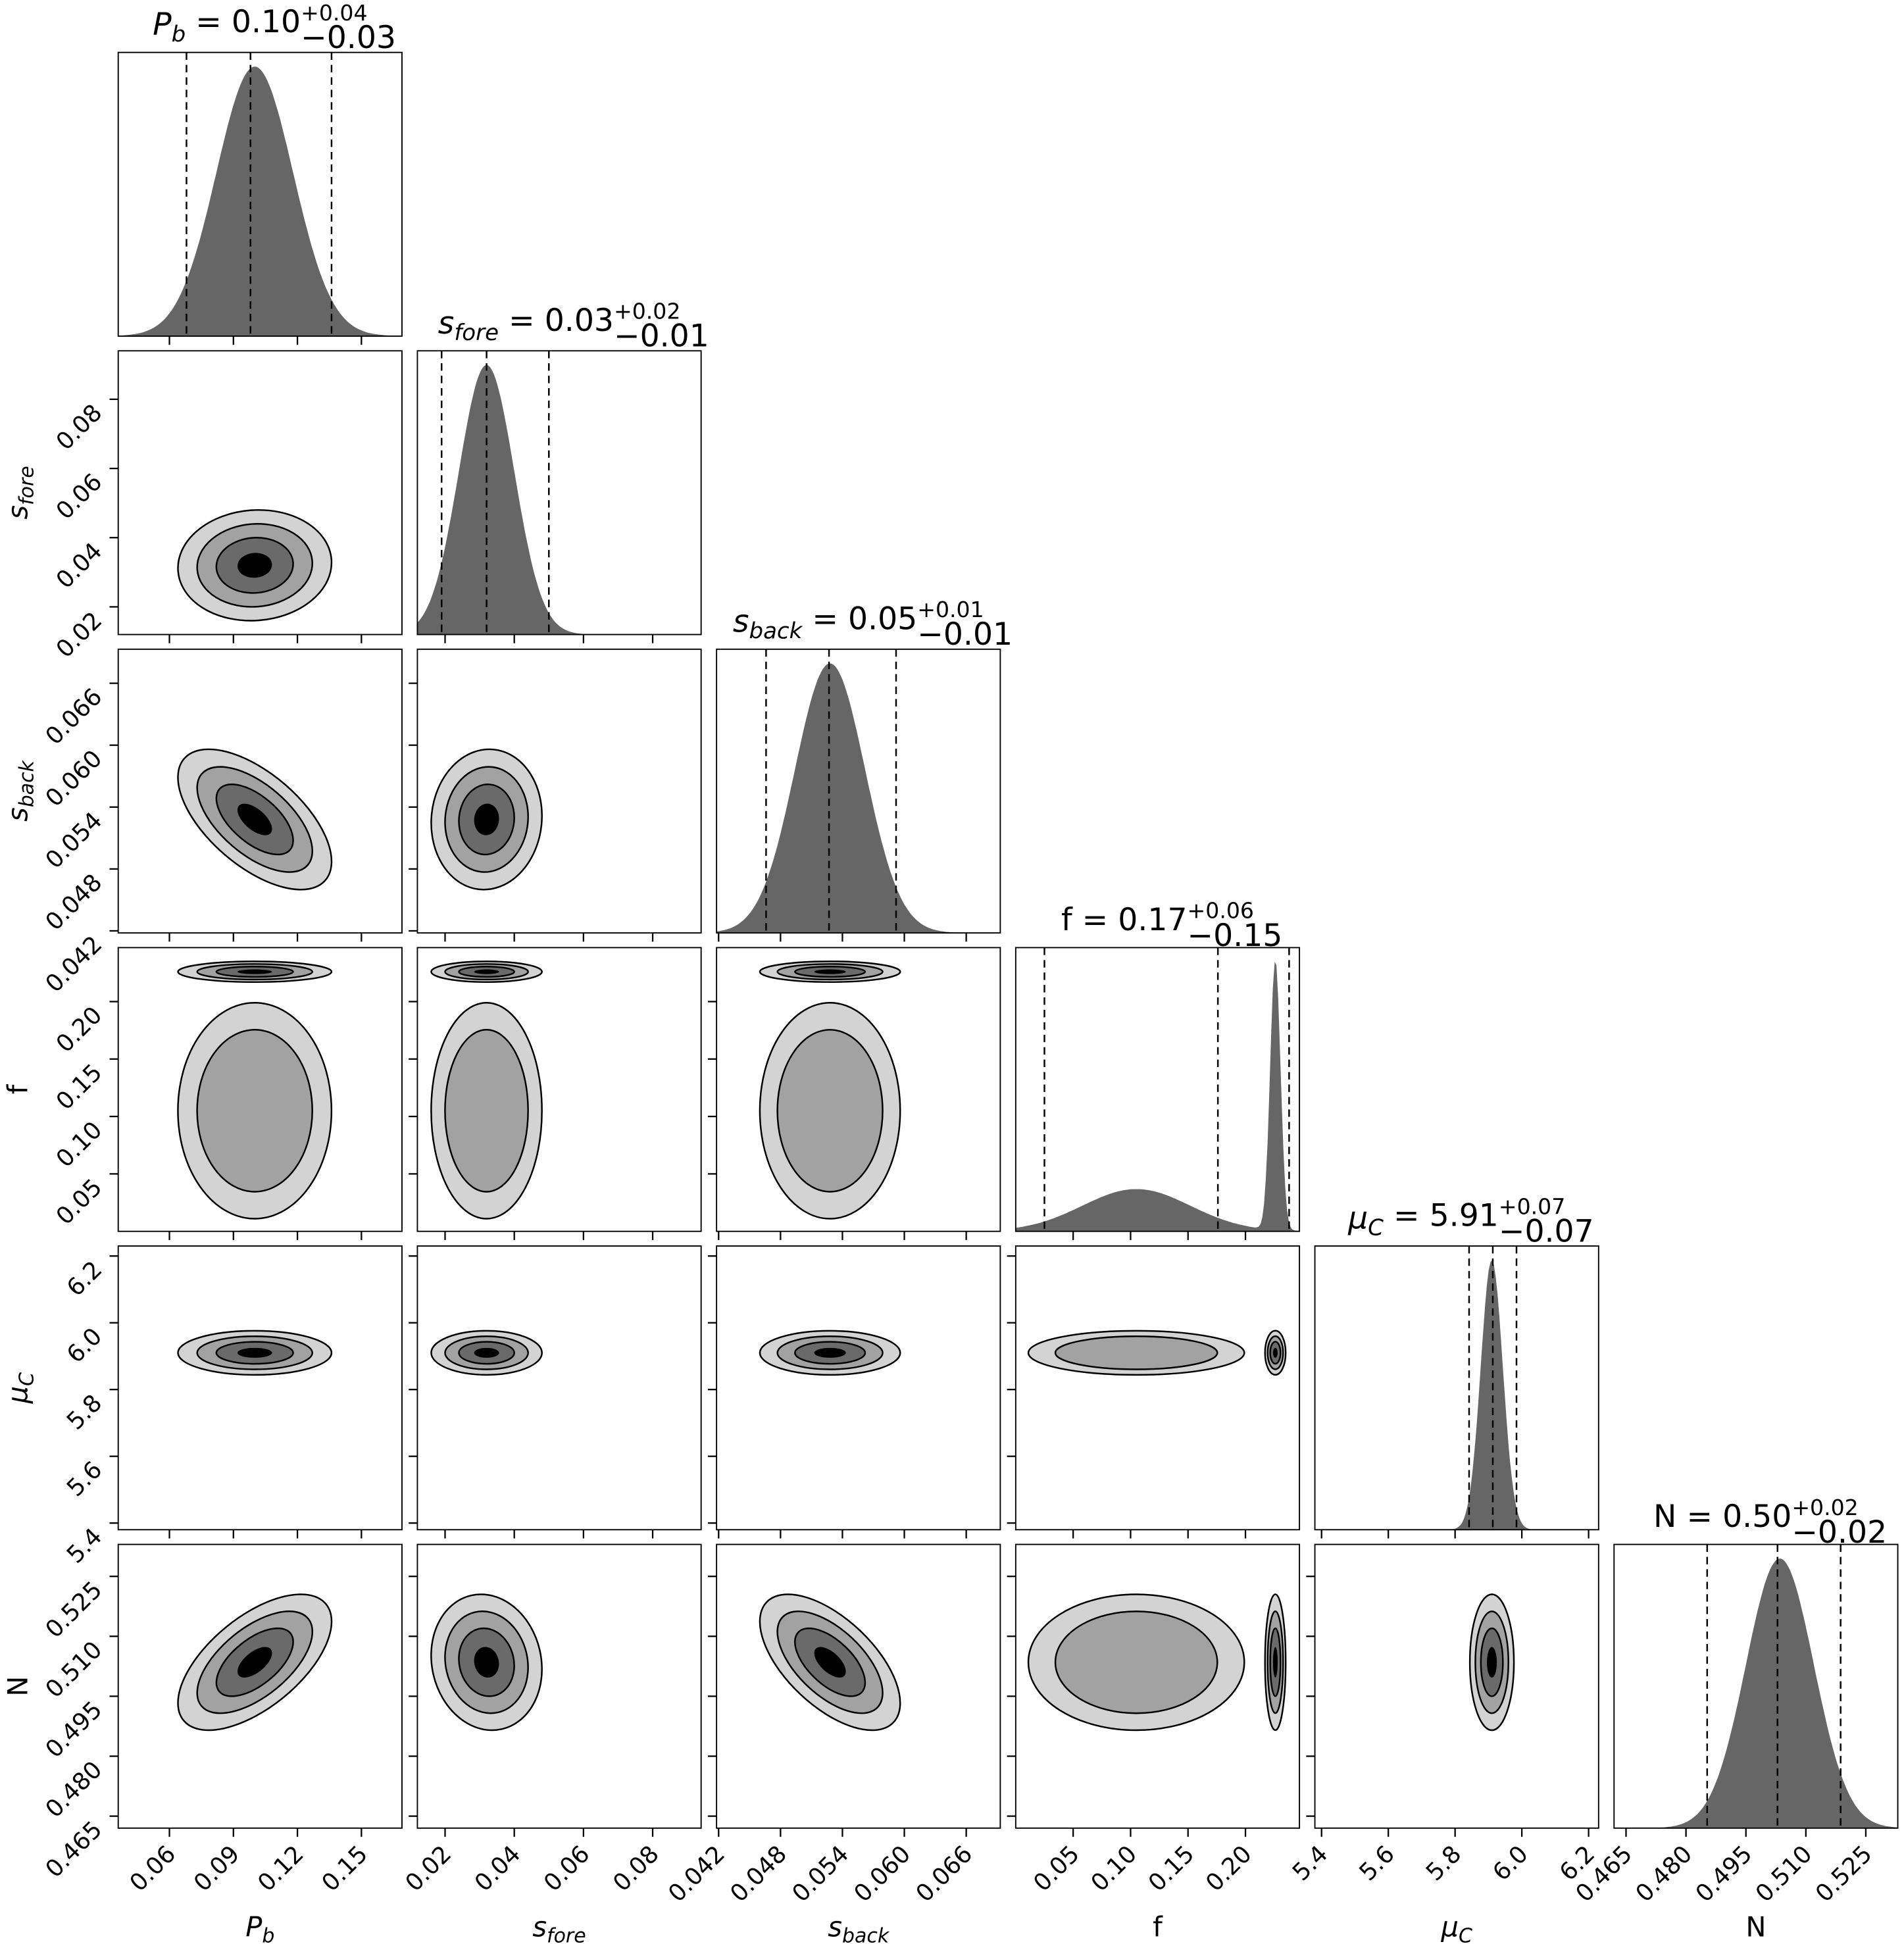 Image resolution: width=1904 pixels, height=1944 pixels. I want to click on title-minus-error: −0.15, so click(1235, 936).